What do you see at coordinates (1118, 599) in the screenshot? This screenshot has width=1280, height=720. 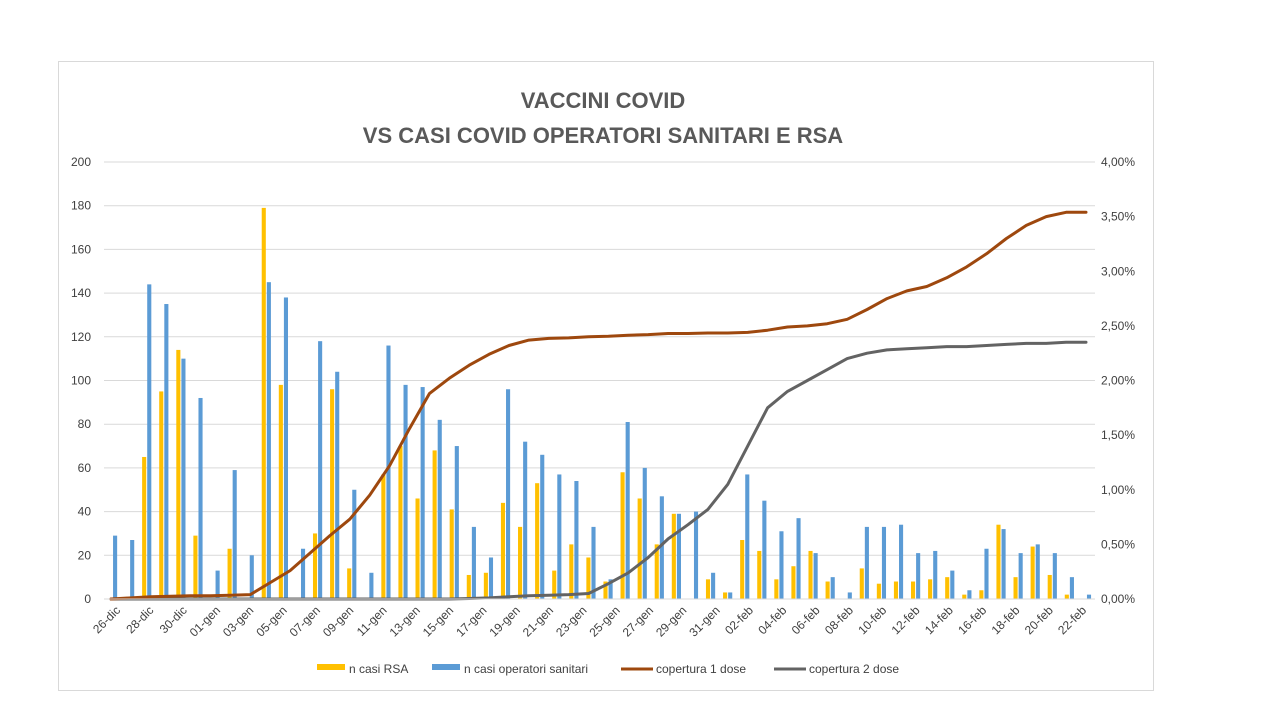 I see `y-right-tick-label: 0,00%` at bounding box center [1118, 599].